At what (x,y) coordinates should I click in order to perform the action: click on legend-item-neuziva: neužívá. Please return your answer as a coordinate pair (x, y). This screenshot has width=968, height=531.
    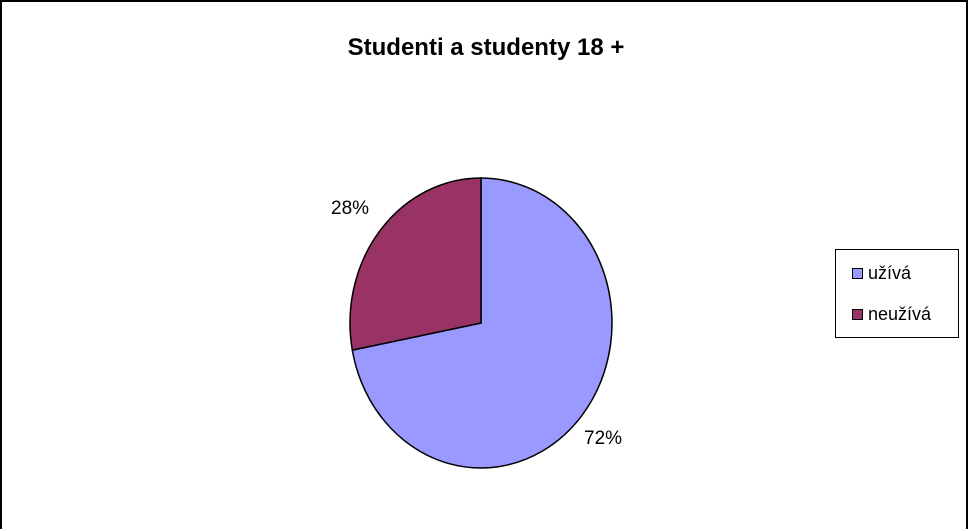
    Looking at the image, I should click on (891, 314).